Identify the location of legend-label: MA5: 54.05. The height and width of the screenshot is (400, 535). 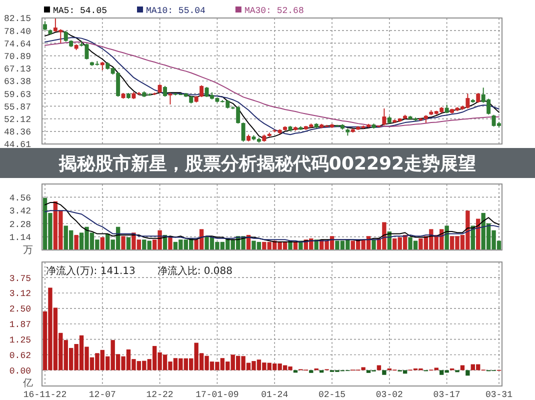
(80, 11).